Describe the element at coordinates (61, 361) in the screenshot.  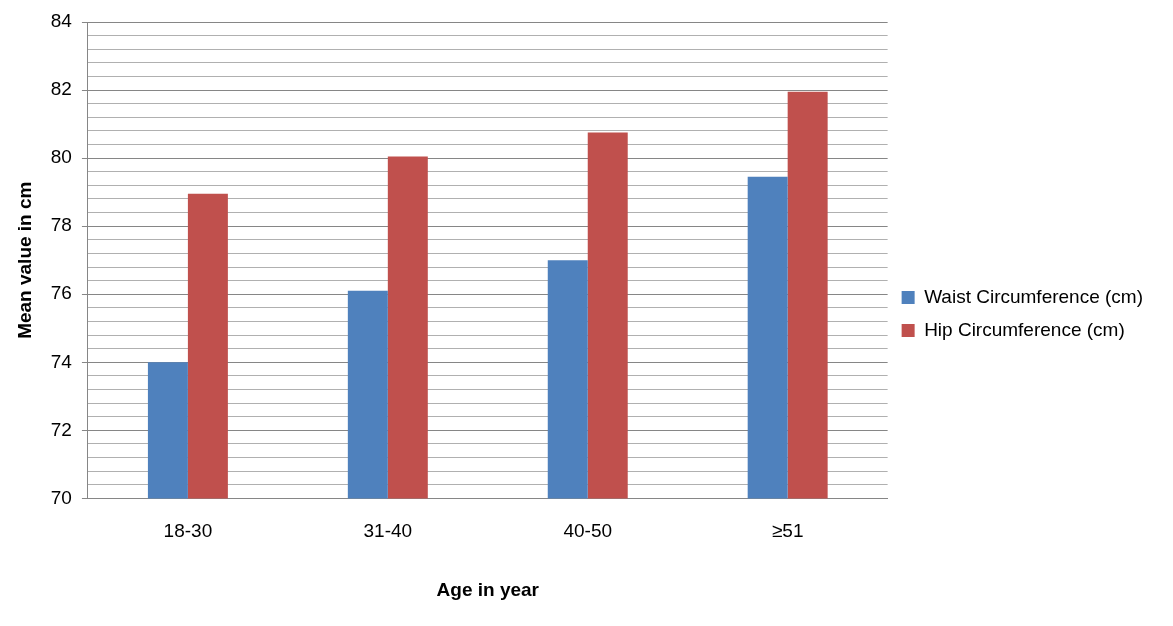
I see `y-tick-label: 74` at that location.